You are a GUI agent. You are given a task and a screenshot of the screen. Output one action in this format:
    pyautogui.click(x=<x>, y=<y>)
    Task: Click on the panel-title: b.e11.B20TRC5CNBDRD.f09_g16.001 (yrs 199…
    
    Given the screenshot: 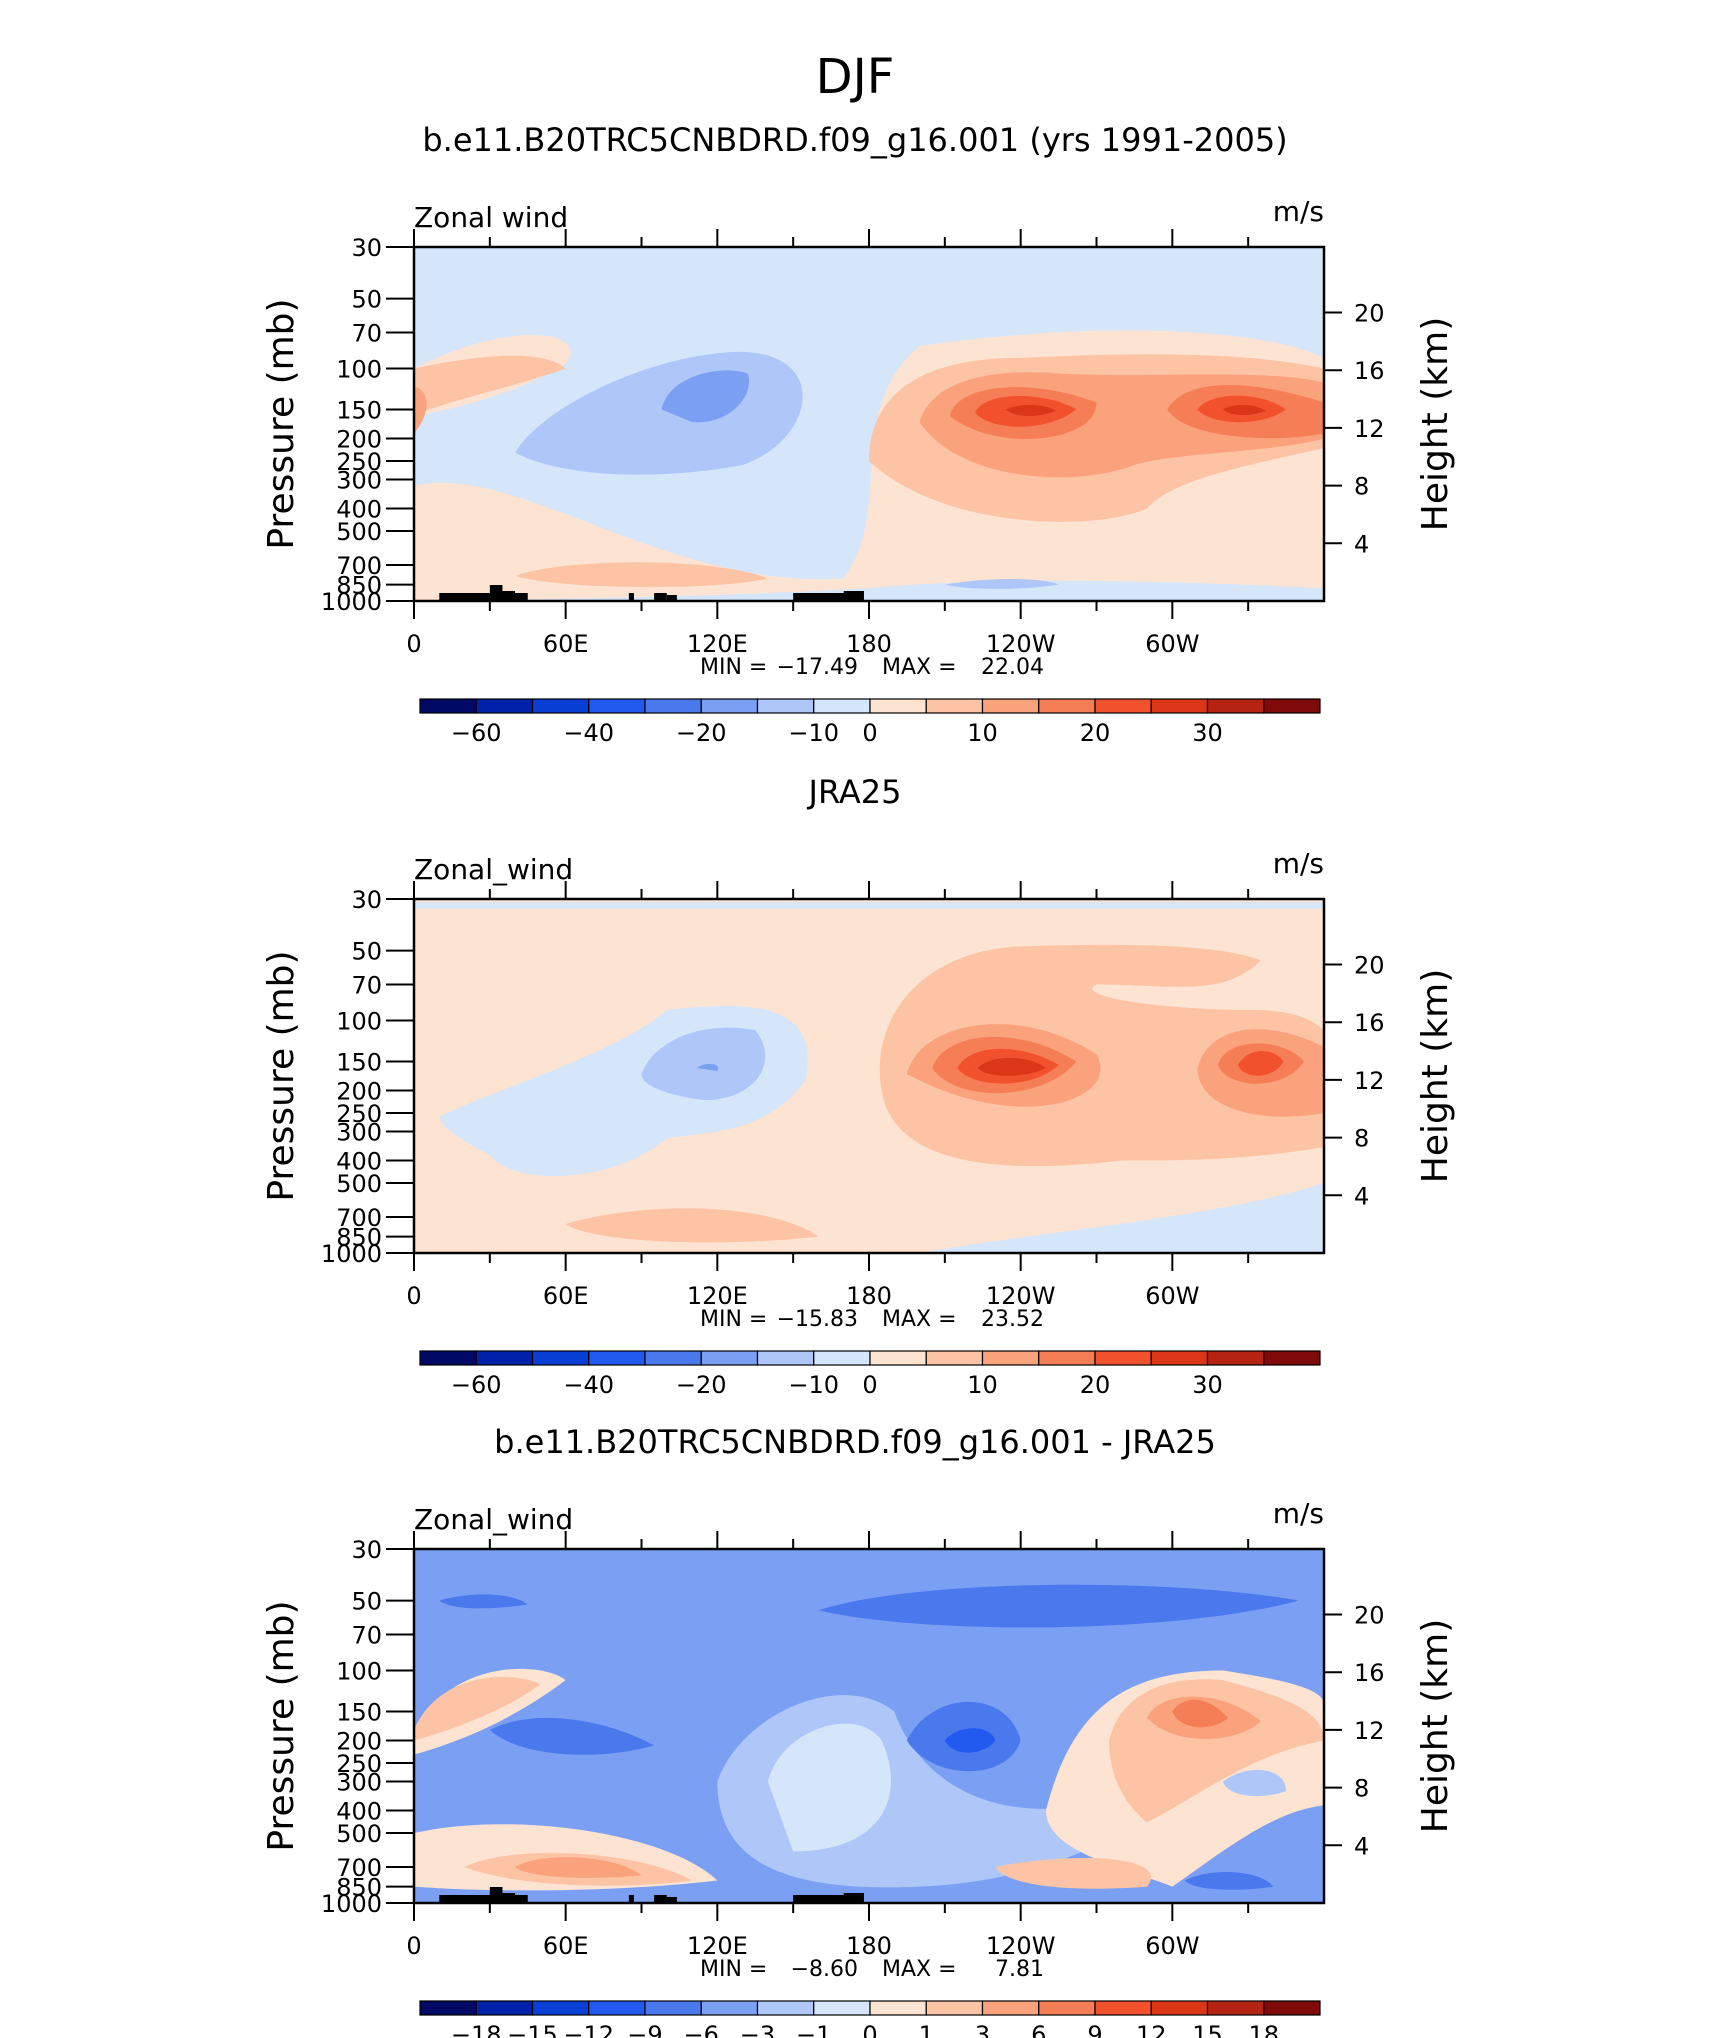 What is the action you would take?
    pyautogui.click(x=854, y=140)
    